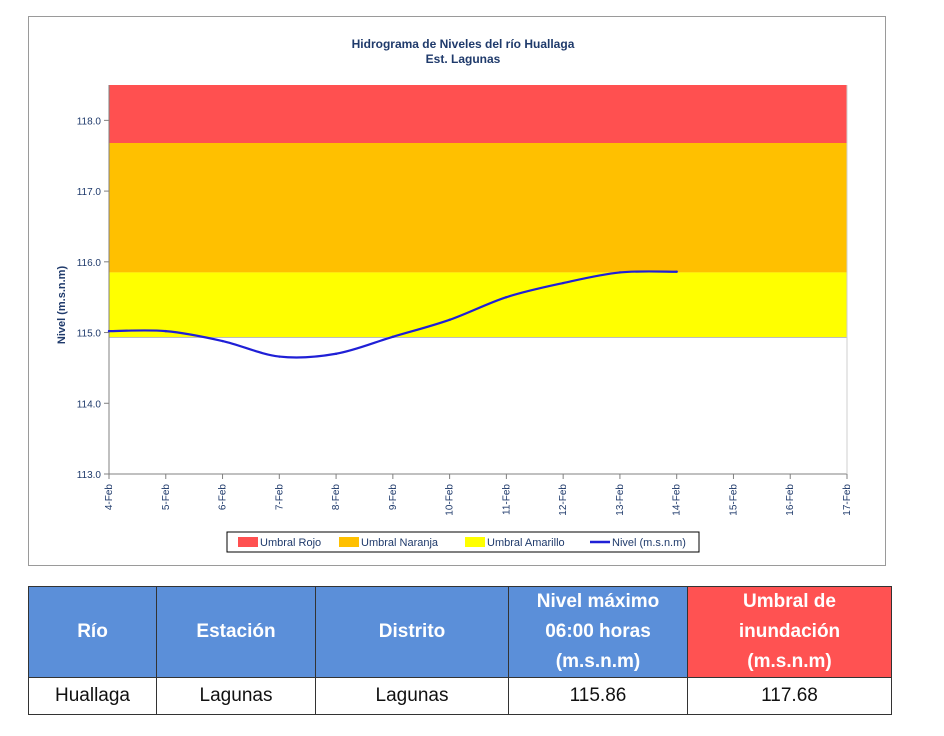 The image size is (944, 736). I want to click on y-tick-label: 116.0, so click(89, 263).